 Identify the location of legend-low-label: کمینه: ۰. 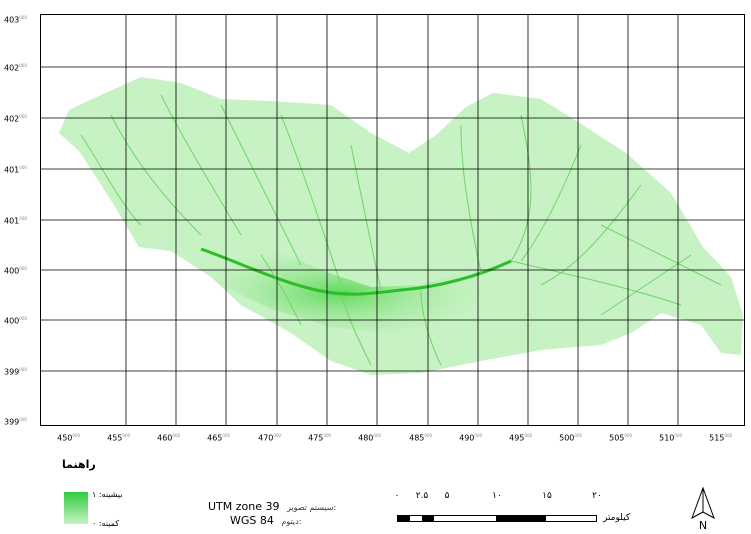
(106, 523).